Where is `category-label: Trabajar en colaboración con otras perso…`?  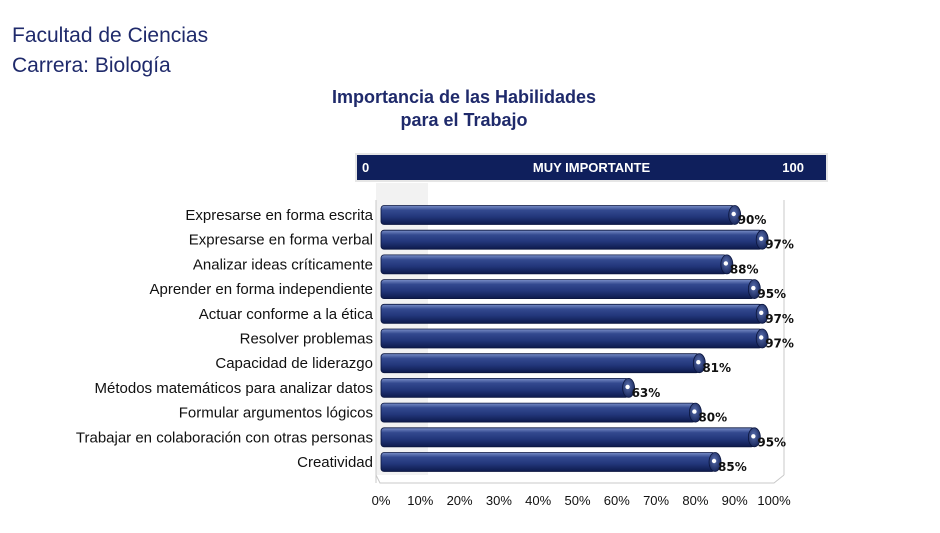 category-label: Trabajar en colaboración con otras perso… is located at coordinates (224, 437).